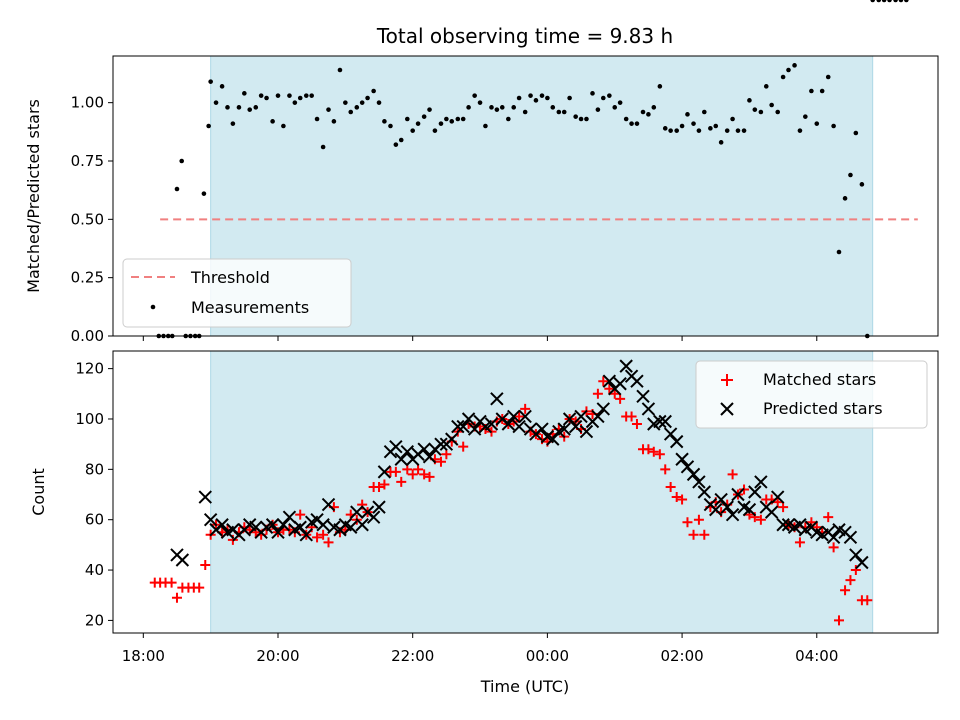 The width and height of the screenshot is (960, 720). Describe the element at coordinates (94, 494) in the screenshot. I see `bottom-y-axis-ticks: 20 40 60 80 100 120` at that location.